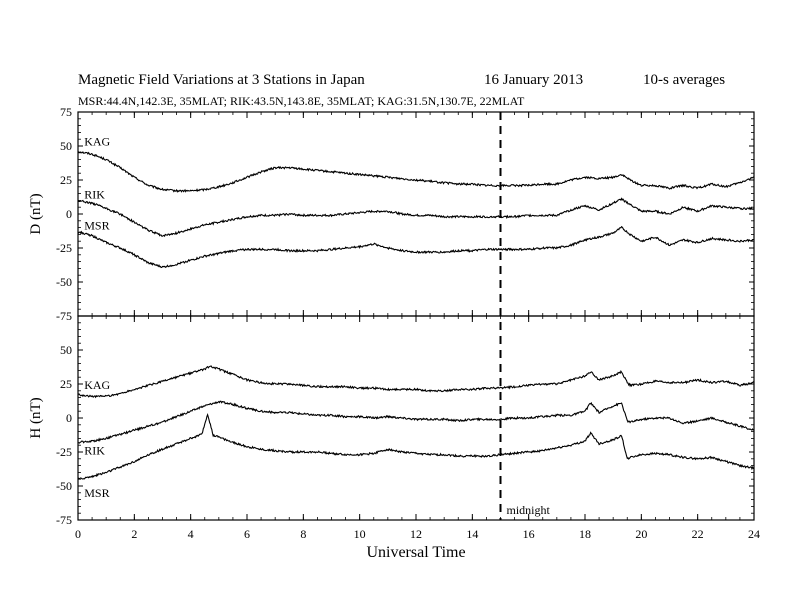 The width and height of the screenshot is (792, 612). What do you see at coordinates (360, 534) in the screenshot?
I see `x-tick-label: 10` at bounding box center [360, 534].